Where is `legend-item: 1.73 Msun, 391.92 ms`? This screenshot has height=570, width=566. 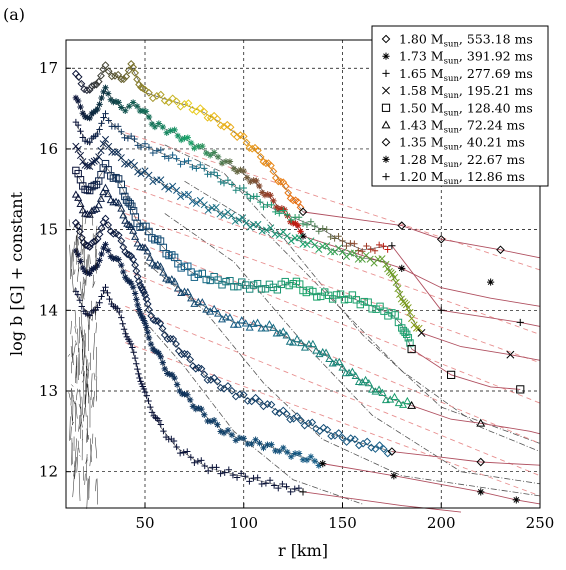
legend-item: 1.73 Msun, 391.92 ms is located at coordinates (457, 58).